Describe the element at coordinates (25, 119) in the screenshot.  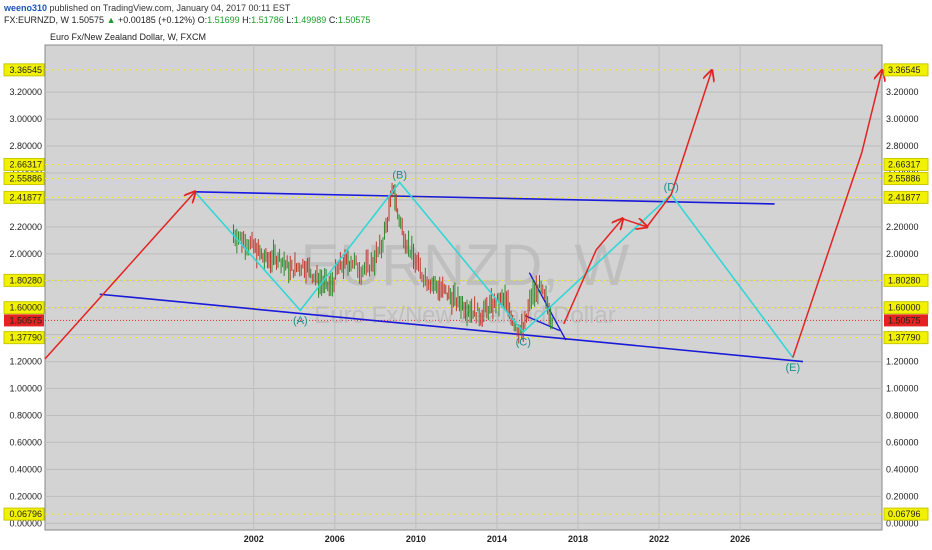
I see `y-tick-label-left: 3.00000` at that location.